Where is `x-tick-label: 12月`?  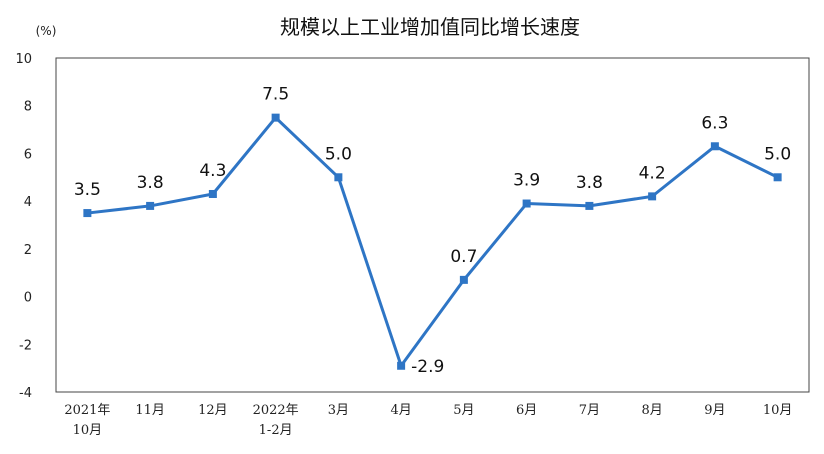
x-tick-label: 12月 is located at coordinates (213, 410).